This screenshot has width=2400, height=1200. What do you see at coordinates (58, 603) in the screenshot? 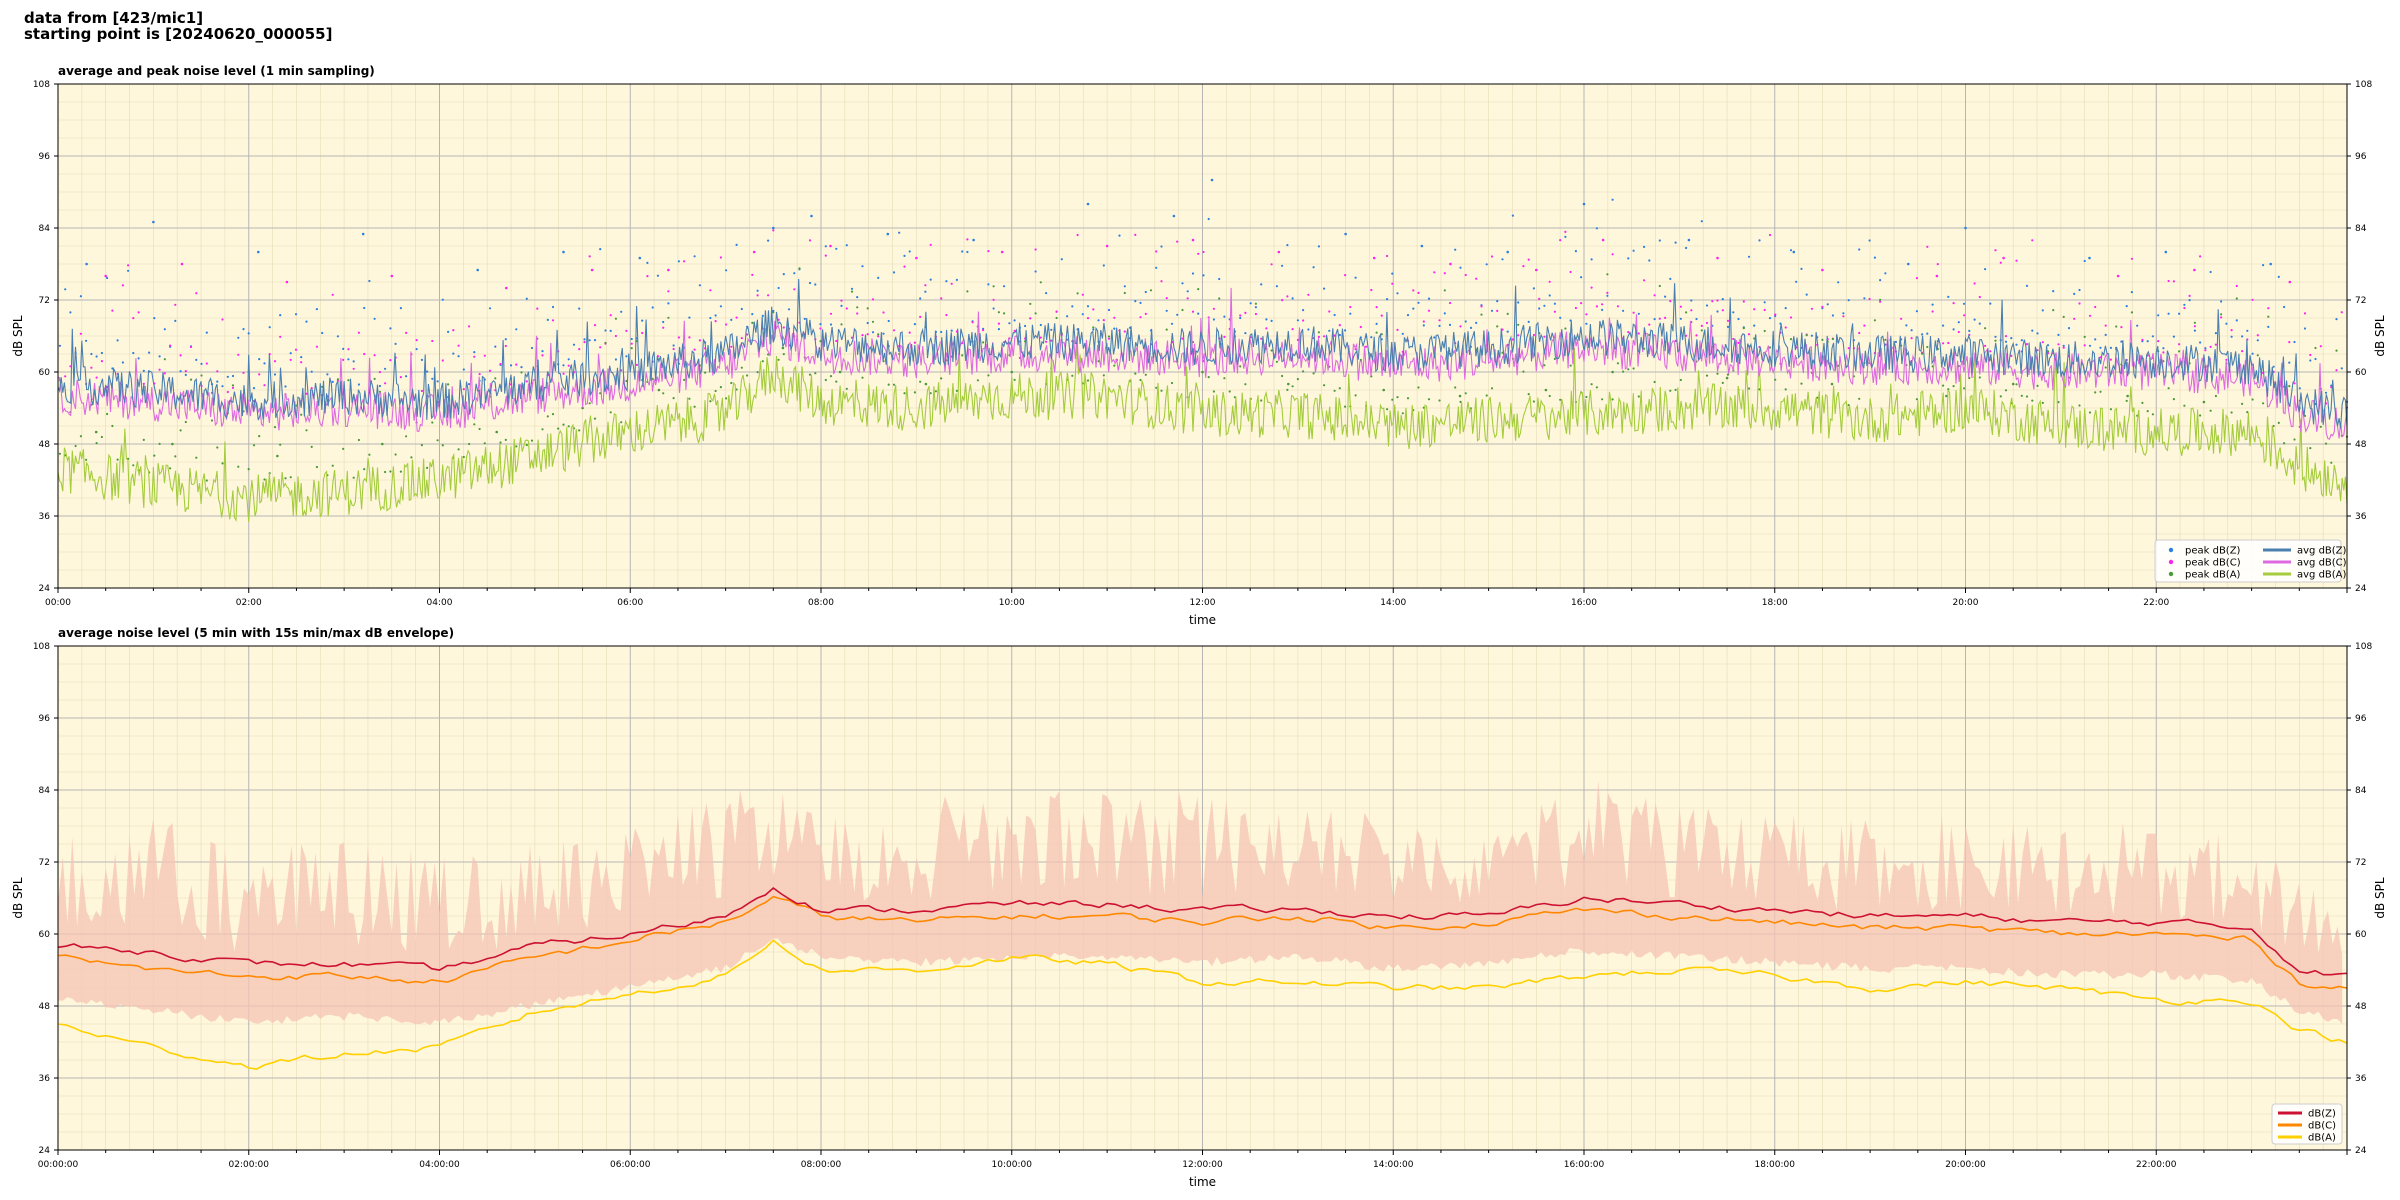
I see `x-tick-label: 00:00` at bounding box center [58, 603].